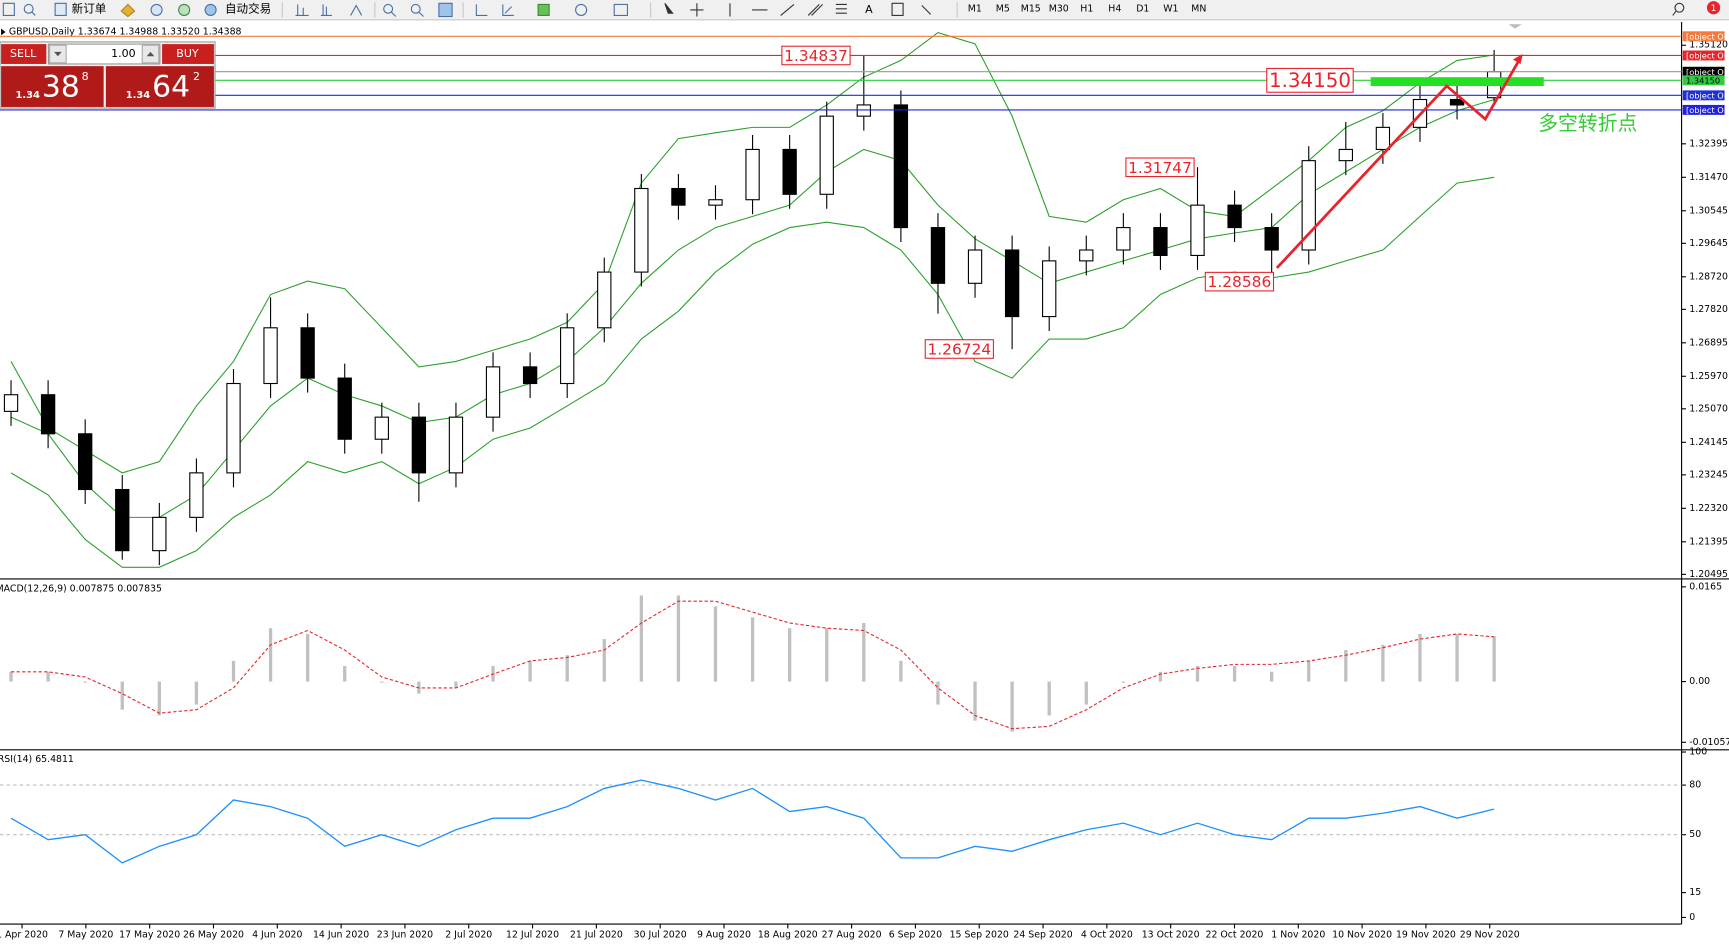  Describe the element at coordinates (1698, 752) in the screenshot. I see `y-tick-label: 100` at that location.